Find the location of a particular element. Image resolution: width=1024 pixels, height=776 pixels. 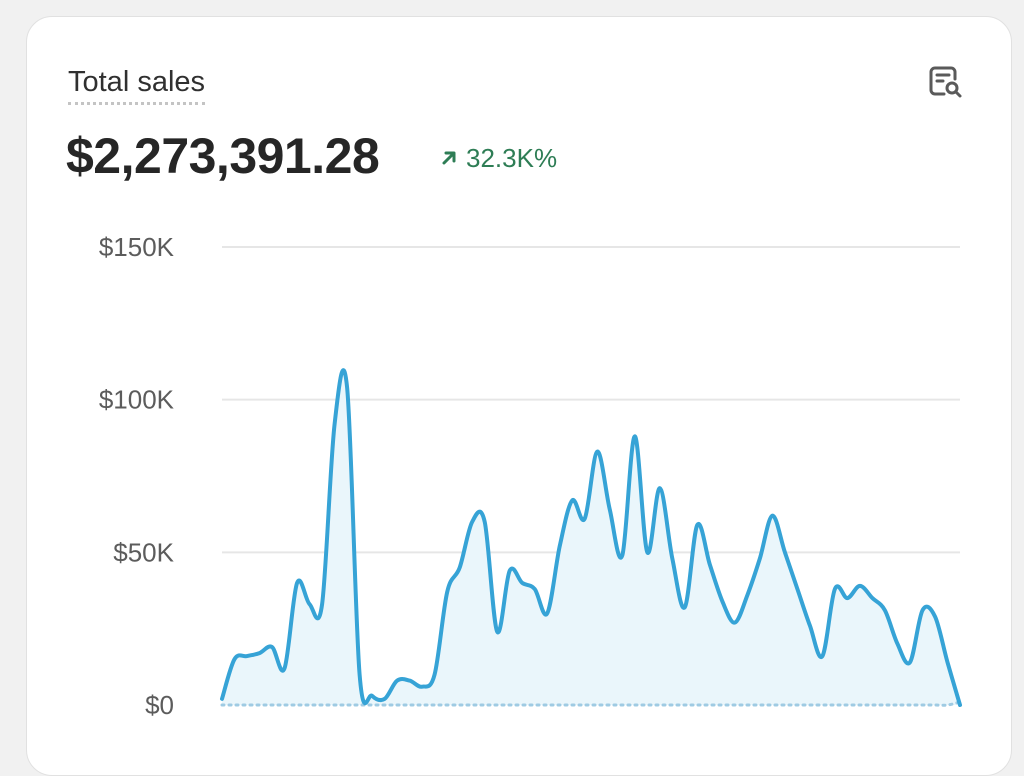

y-tick-label: $50K is located at coordinates (143, 552).